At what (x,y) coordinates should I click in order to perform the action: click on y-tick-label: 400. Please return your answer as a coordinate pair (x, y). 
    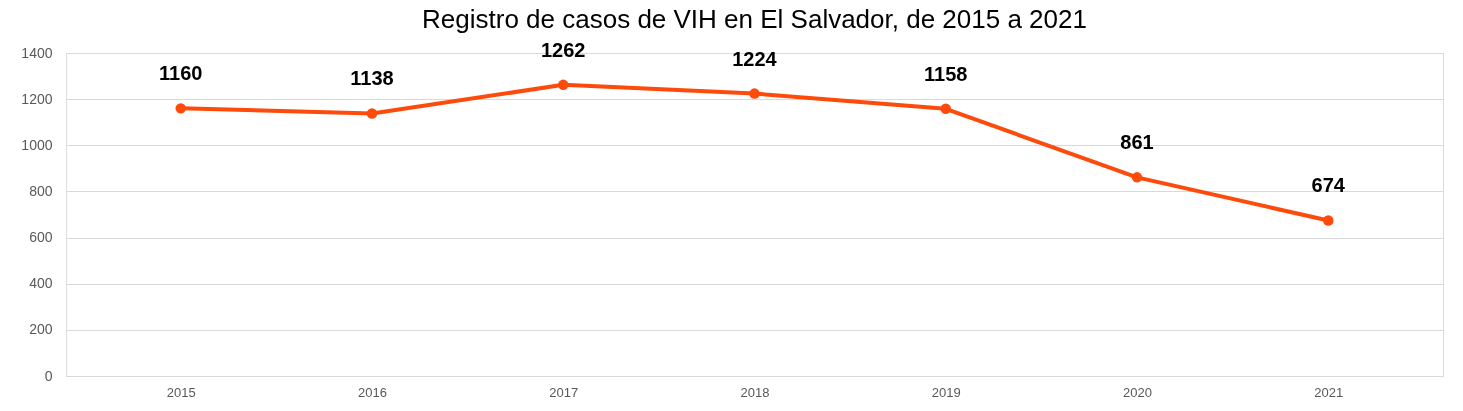
    Looking at the image, I should click on (41, 283).